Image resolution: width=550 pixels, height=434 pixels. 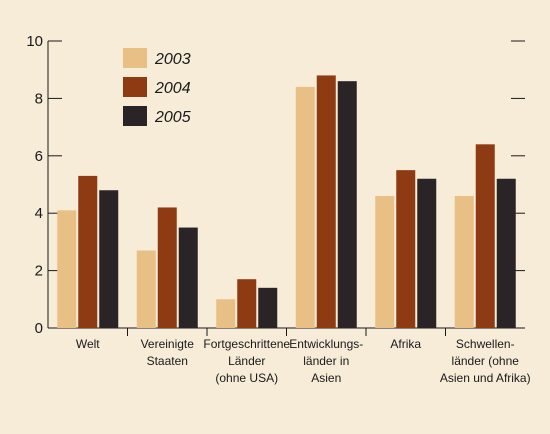 I want to click on legend: 2003 2004 2005, so click(x=157, y=87).